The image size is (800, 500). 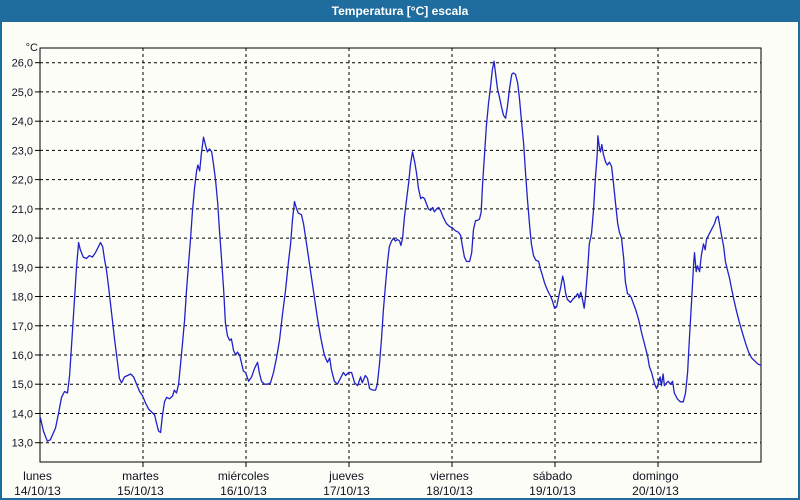 What do you see at coordinates (22, 356) in the screenshot?
I see `y-tick-label: 16,0` at bounding box center [22, 356].